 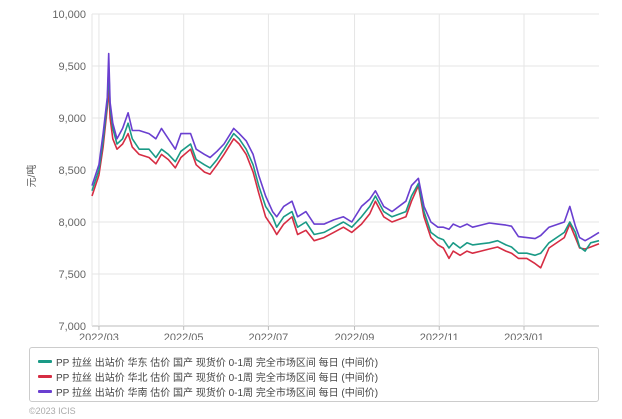 What do you see at coordinates (72, 67) in the screenshot?
I see `y-tick-label: 9,500` at bounding box center [72, 67].